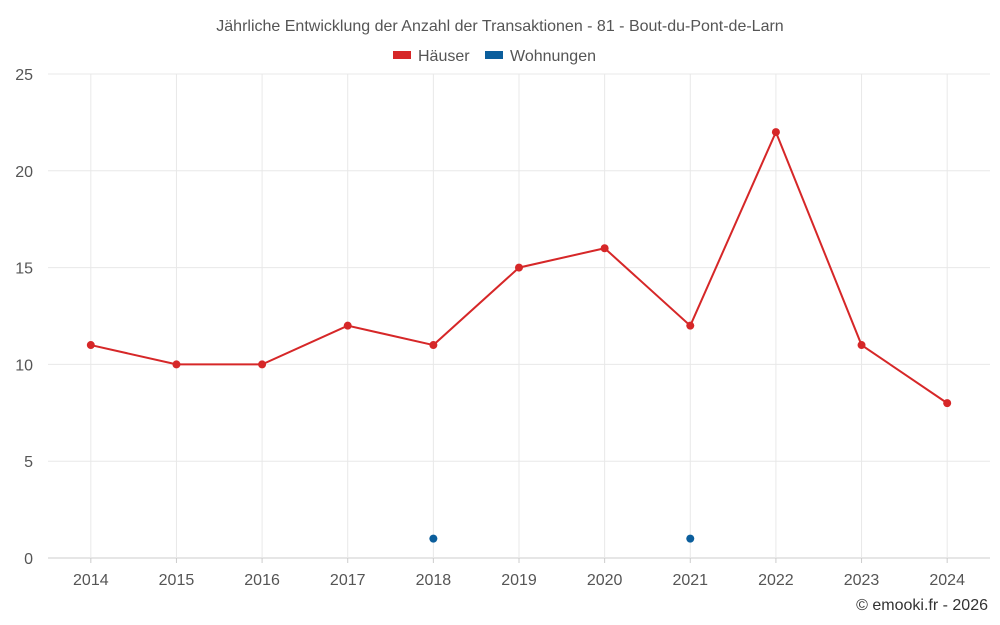  What do you see at coordinates (690, 580) in the screenshot?
I see `x-tick-label: 2021` at bounding box center [690, 580].